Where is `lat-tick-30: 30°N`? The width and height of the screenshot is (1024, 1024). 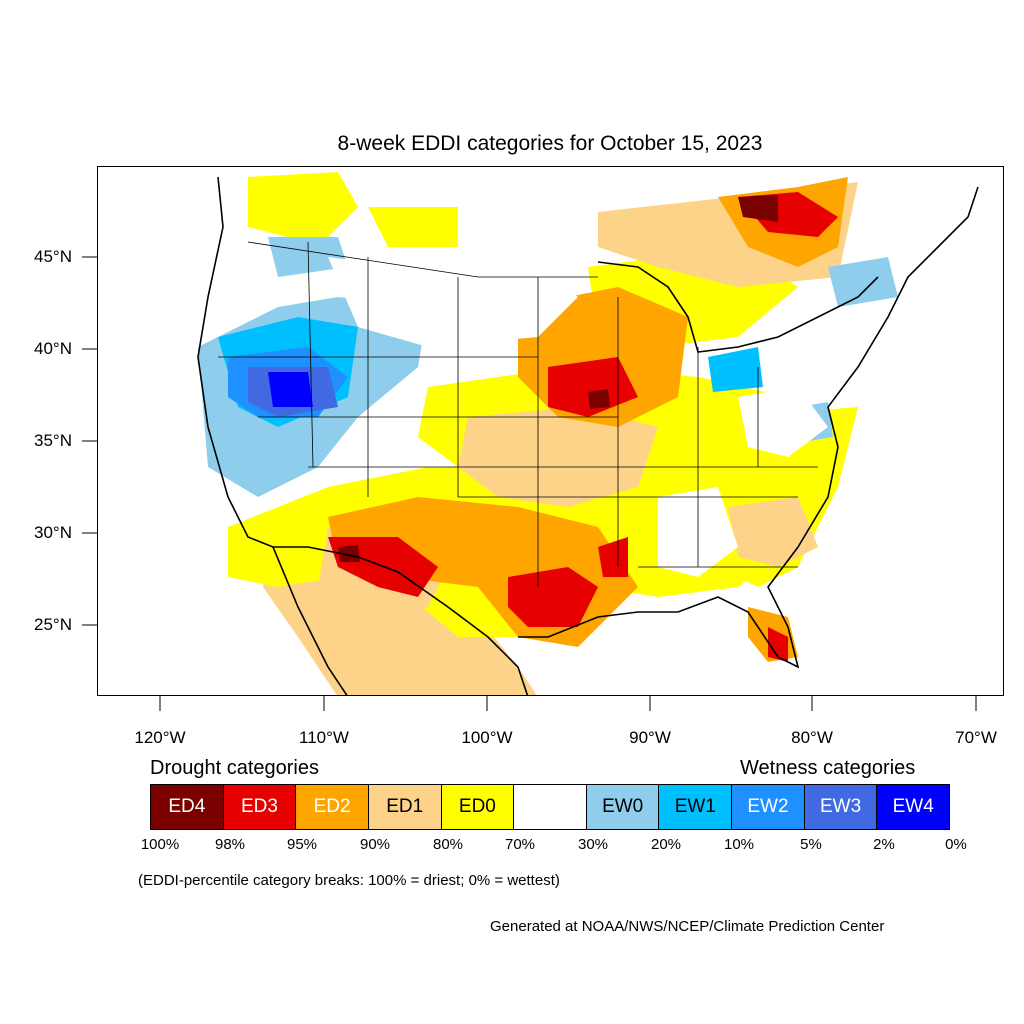 lat-tick-30: 30°N is located at coordinates (53, 532).